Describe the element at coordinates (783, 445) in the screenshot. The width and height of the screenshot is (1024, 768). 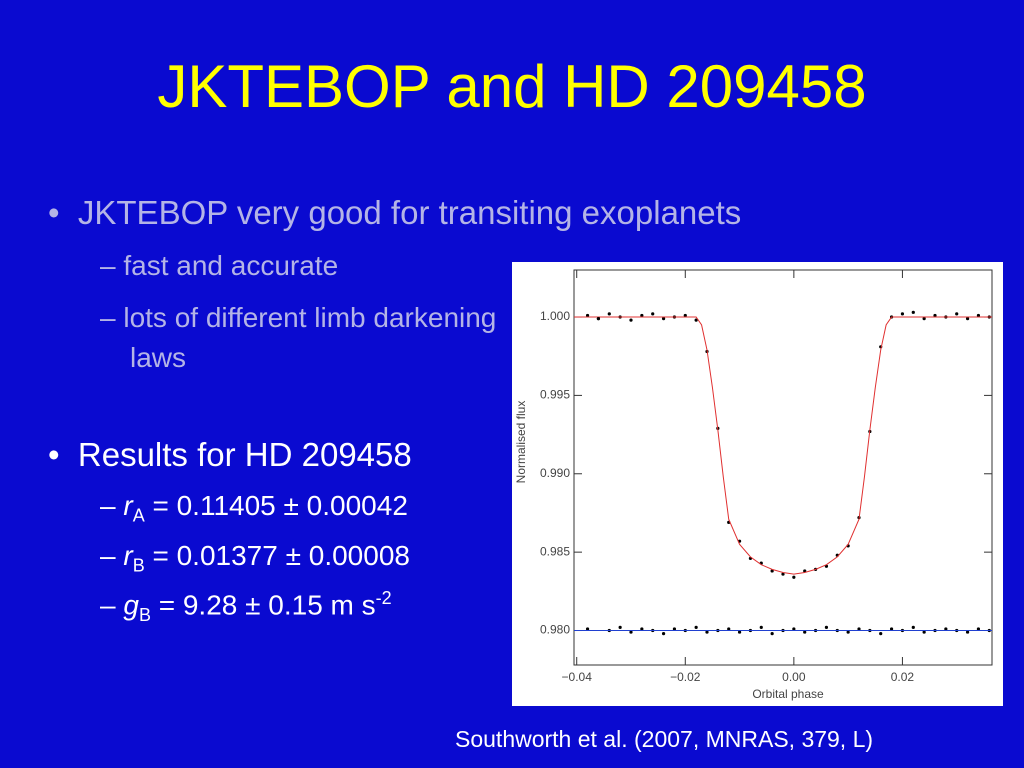
I see `model-line` at that location.